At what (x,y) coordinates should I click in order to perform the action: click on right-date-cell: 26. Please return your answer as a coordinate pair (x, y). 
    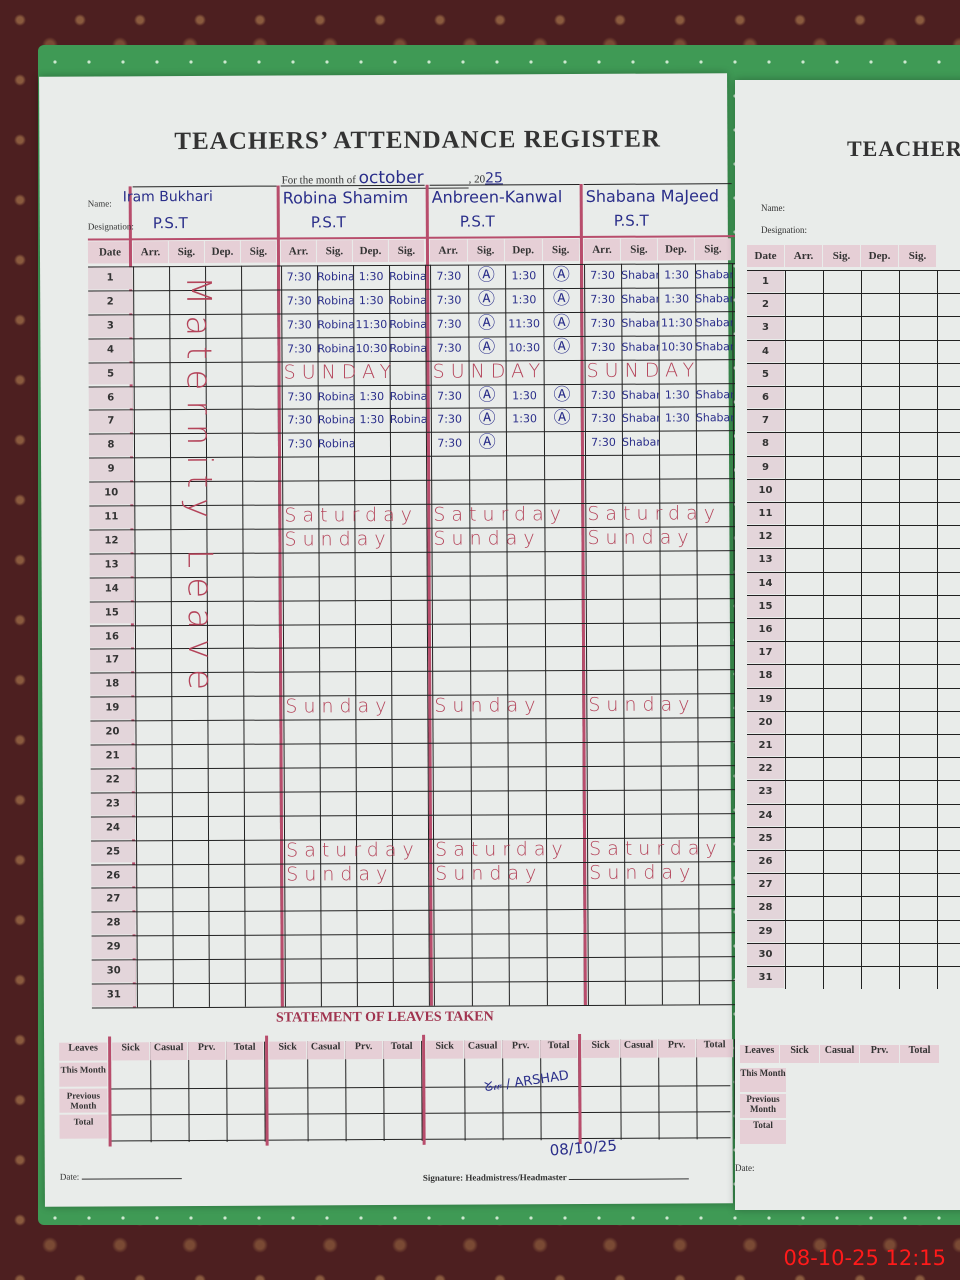
    Looking at the image, I should click on (765, 862).